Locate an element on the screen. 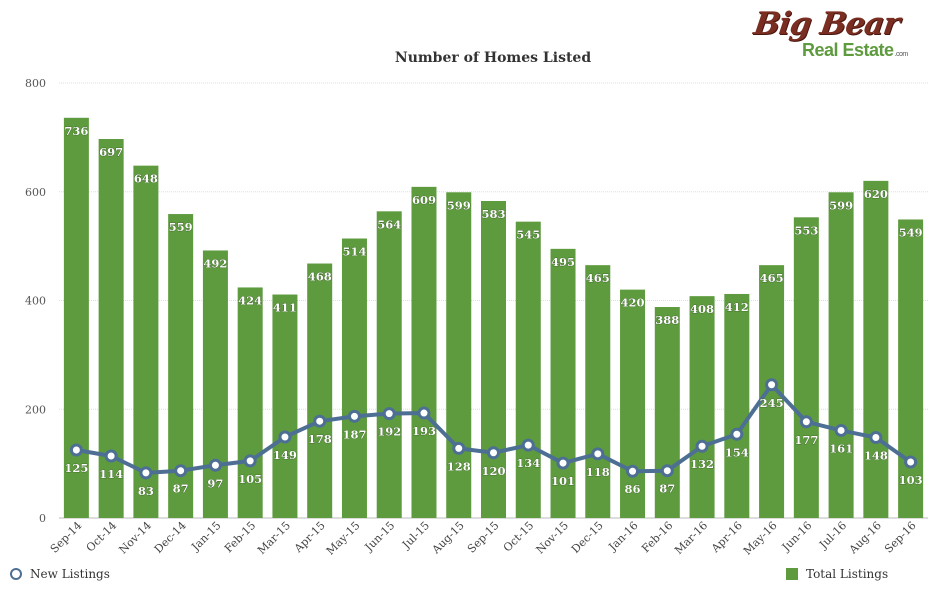 The height and width of the screenshot is (596, 936). logo-line2: Real Estate.com is located at coordinates (855, 50).